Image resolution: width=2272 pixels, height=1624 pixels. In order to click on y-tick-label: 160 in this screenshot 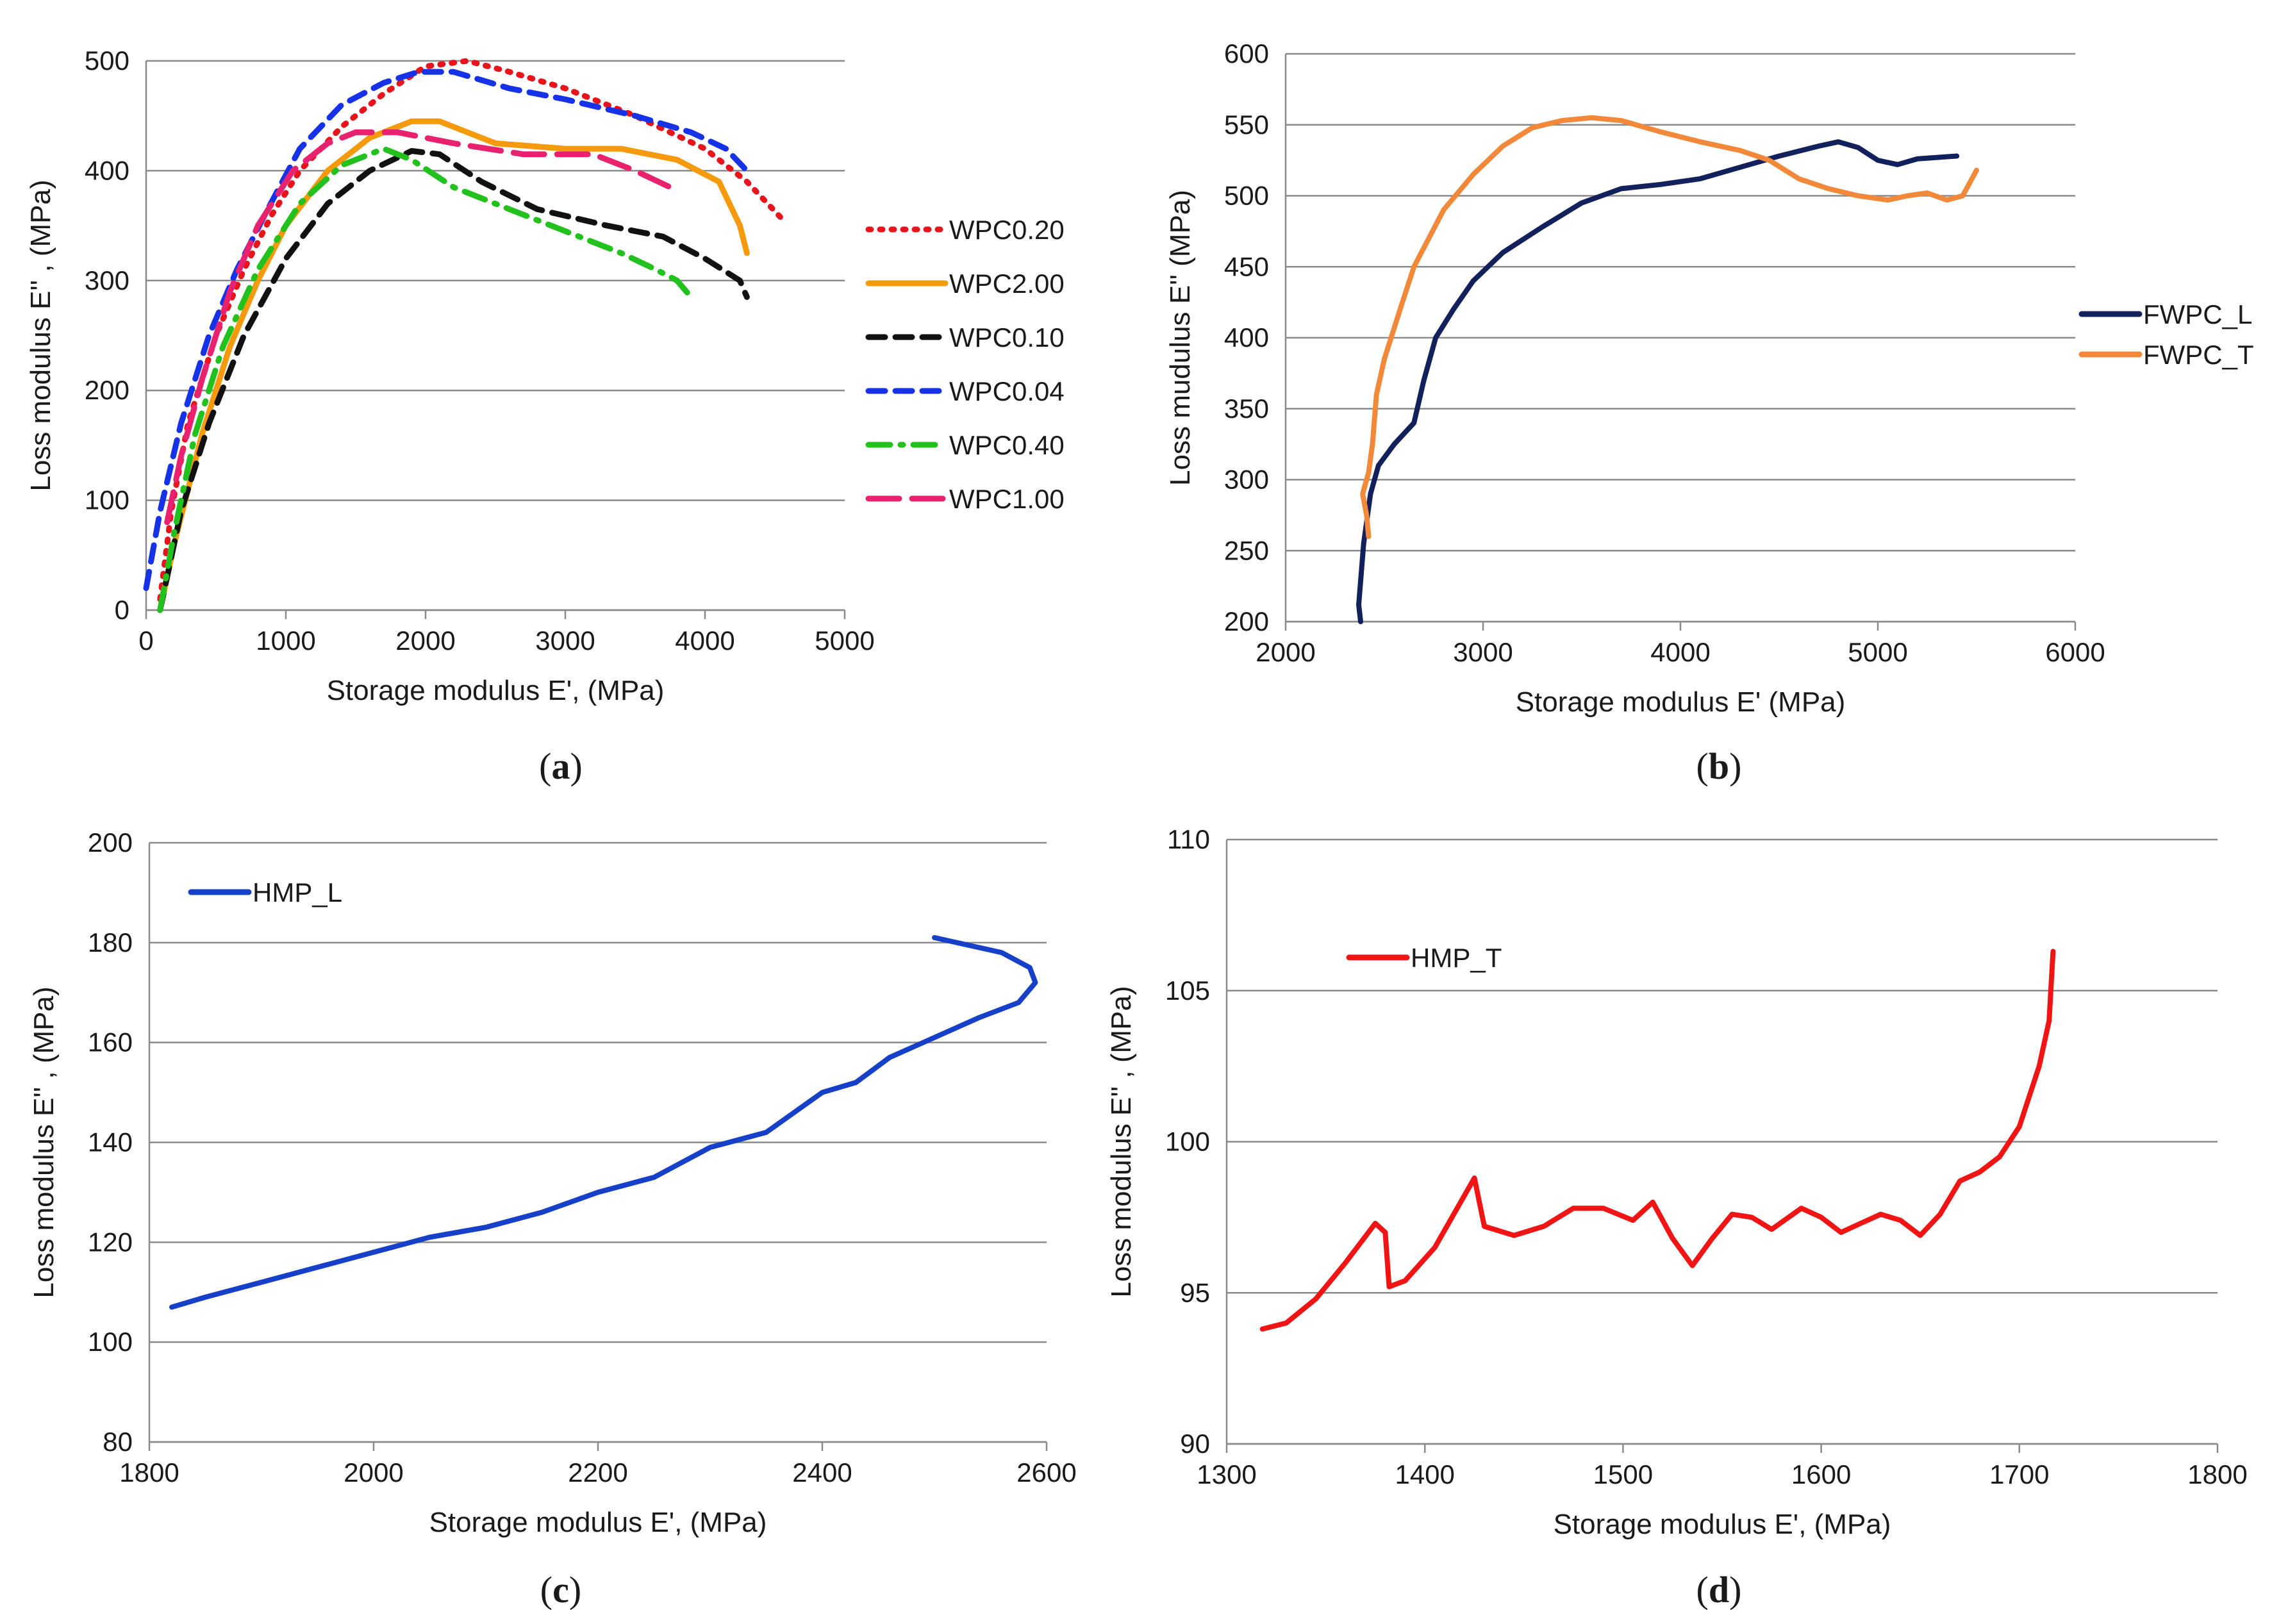, I will do `click(110, 1042)`.